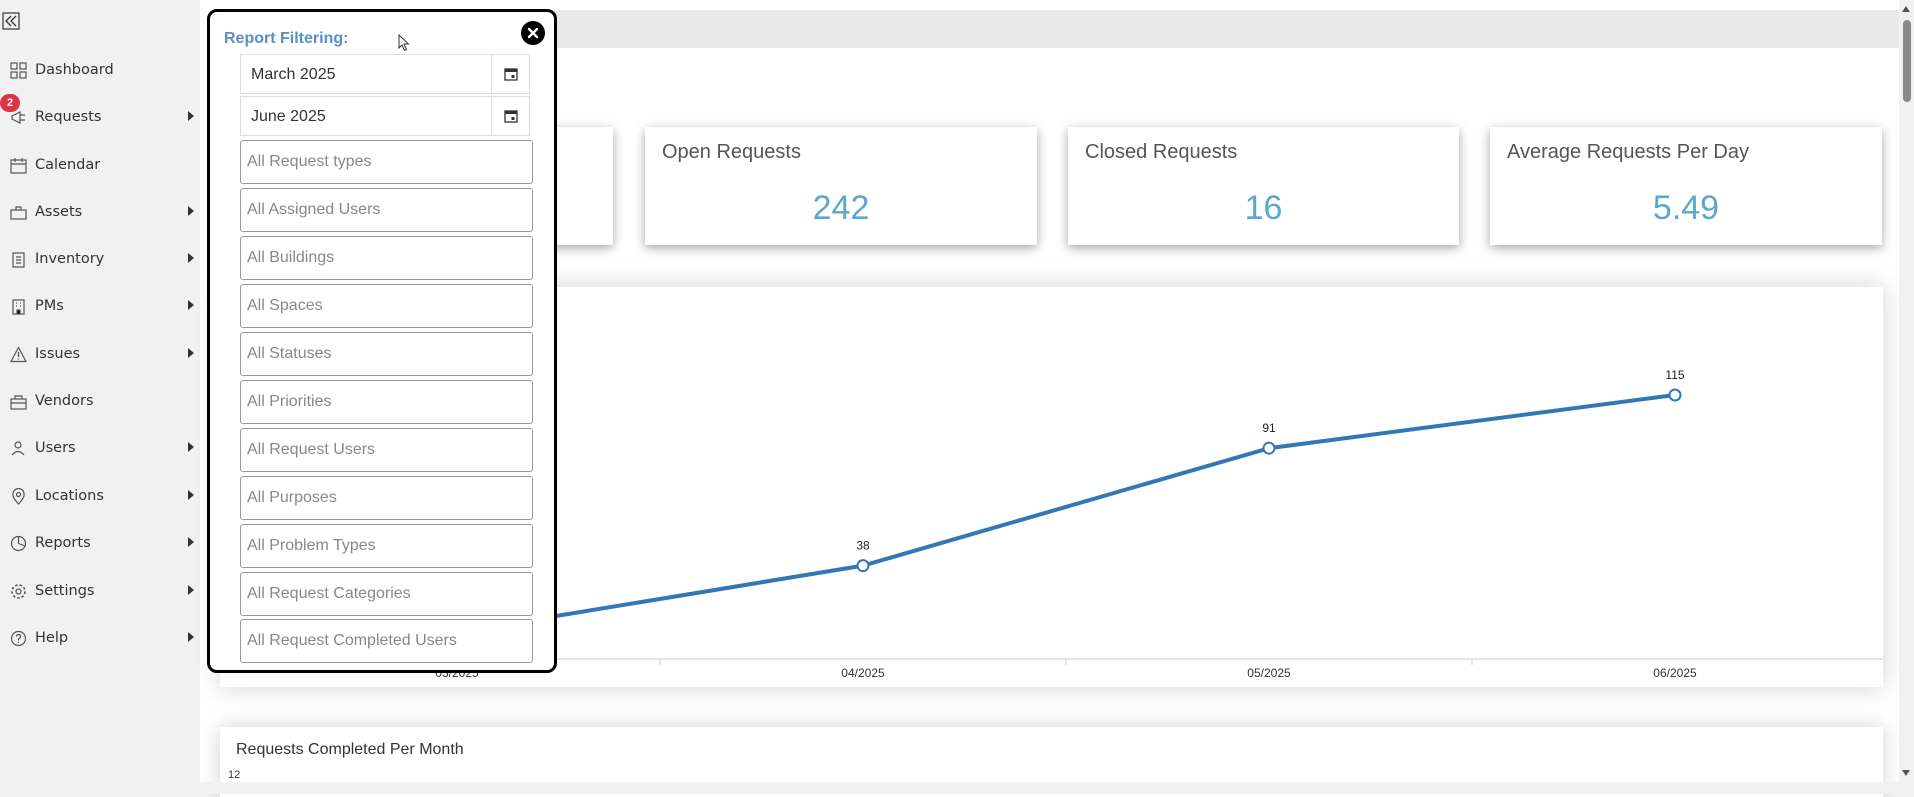 The height and width of the screenshot is (797, 1914). Describe the element at coordinates (1628, 152) in the screenshot. I see `card-title: Average Requests Per Day` at that location.